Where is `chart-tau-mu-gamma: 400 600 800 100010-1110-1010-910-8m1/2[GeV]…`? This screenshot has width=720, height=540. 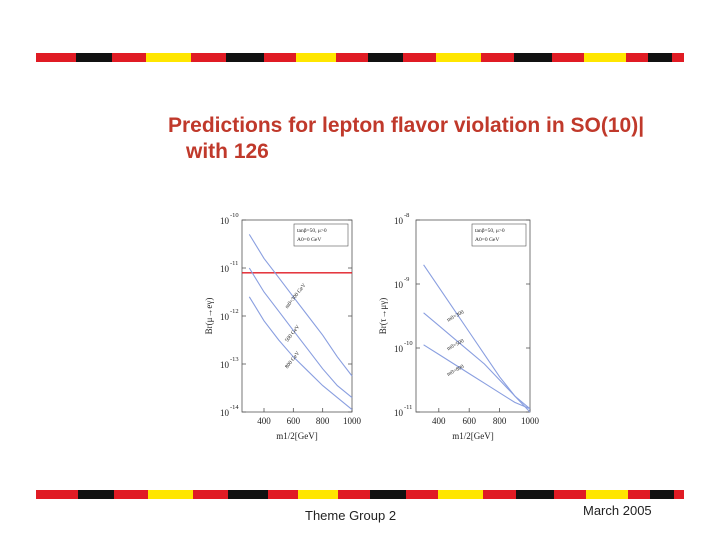
chart-tau-mu-gamma: 400 600 800 100010-1110-1010-910-8m1/2[GeV]… is located at coordinates (459, 326).